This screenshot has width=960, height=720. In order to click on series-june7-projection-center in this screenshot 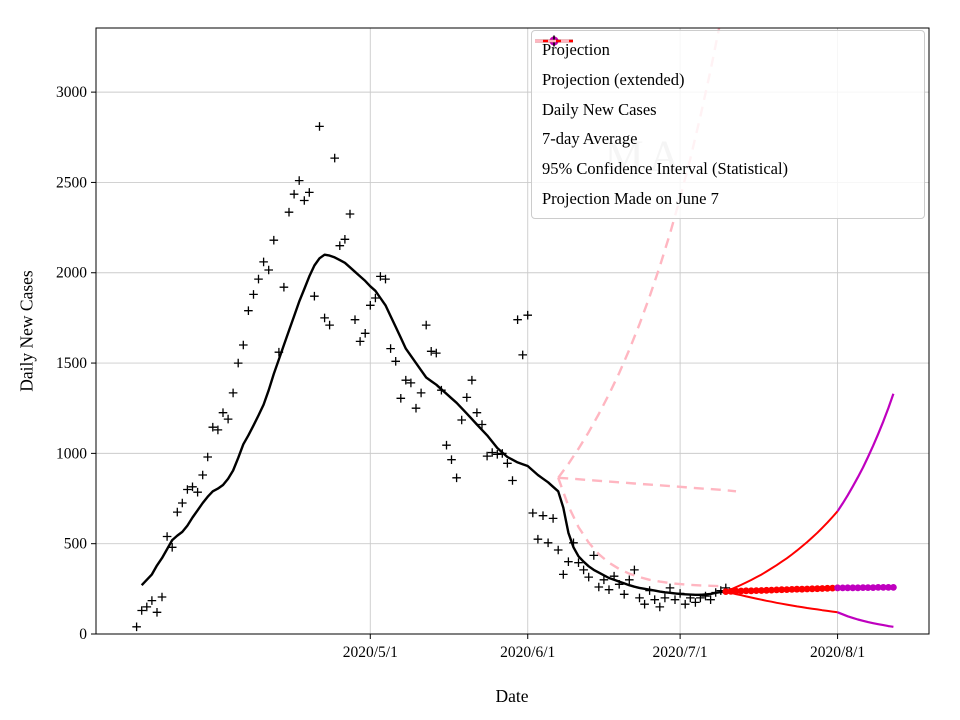, I will do `click(647, 484)`.